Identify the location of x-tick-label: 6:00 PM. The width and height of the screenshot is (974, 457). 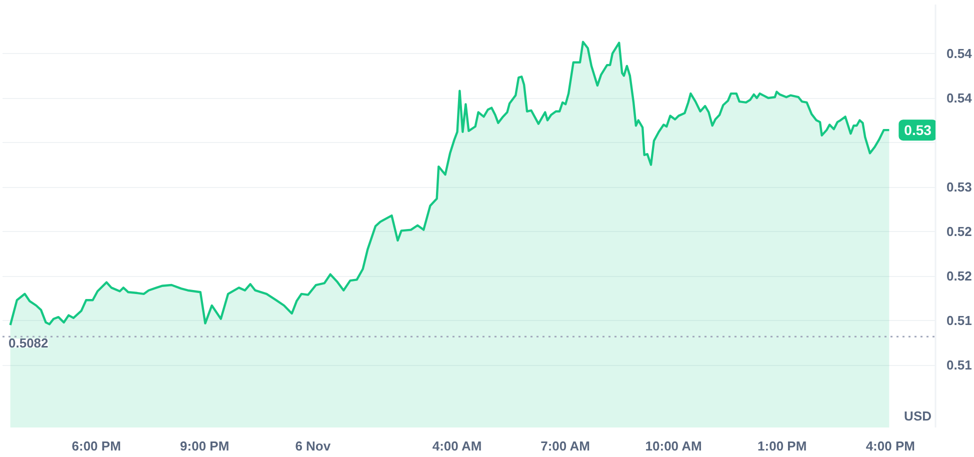
(96, 446).